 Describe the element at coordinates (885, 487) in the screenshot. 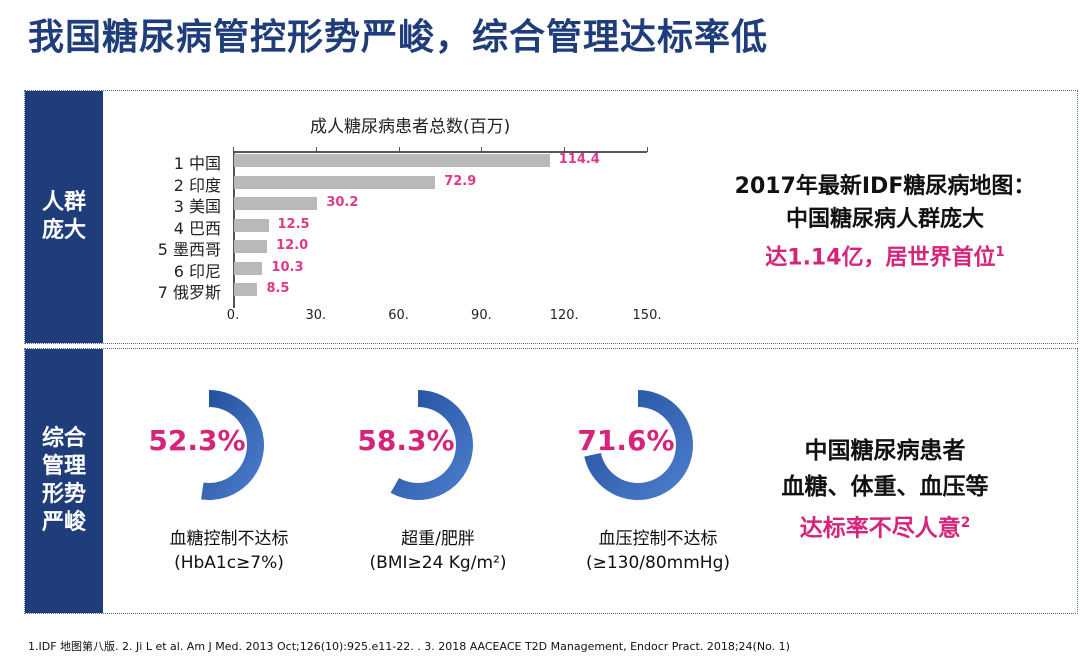

I see `callout-bottom-line2: 血糖、体重、血压等` at that location.